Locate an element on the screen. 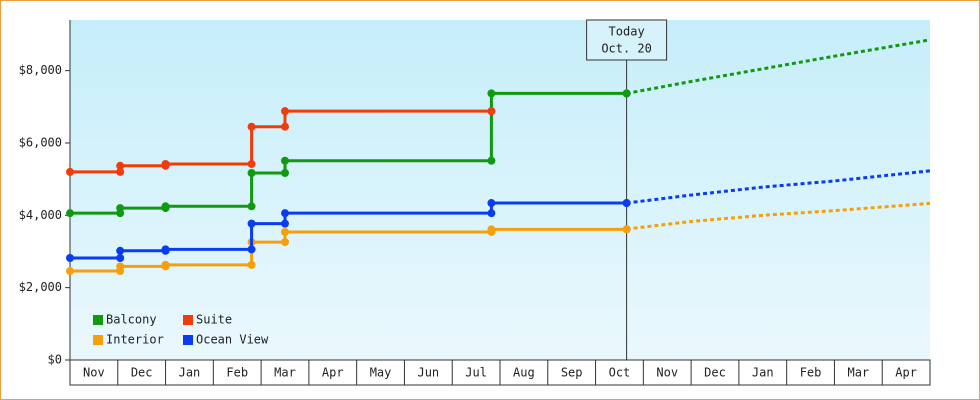 This screenshot has width=980, height=400. legend-label: Balcony is located at coordinates (131, 320).